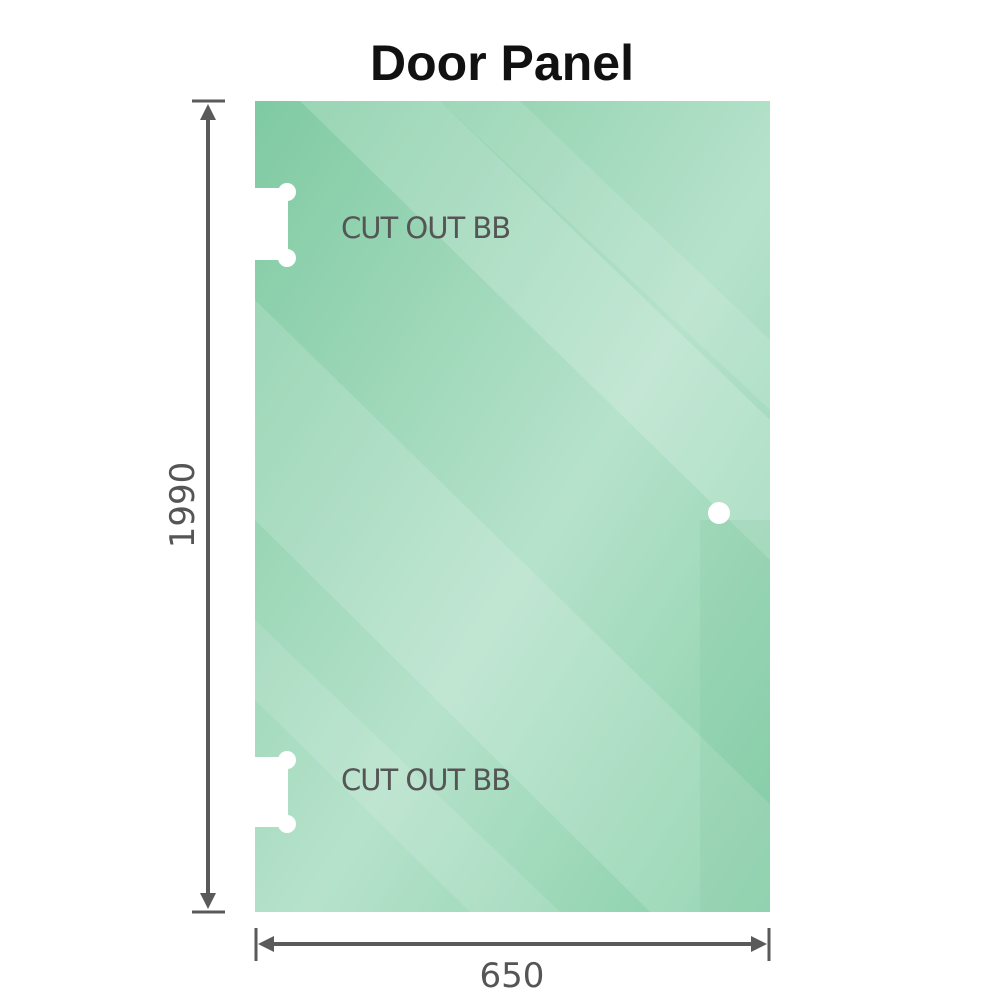 Image resolution: width=1000 pixels, height=1000 pixels. I want to click on cutout-label-top: CUT OUT BB, so click(425, 228).